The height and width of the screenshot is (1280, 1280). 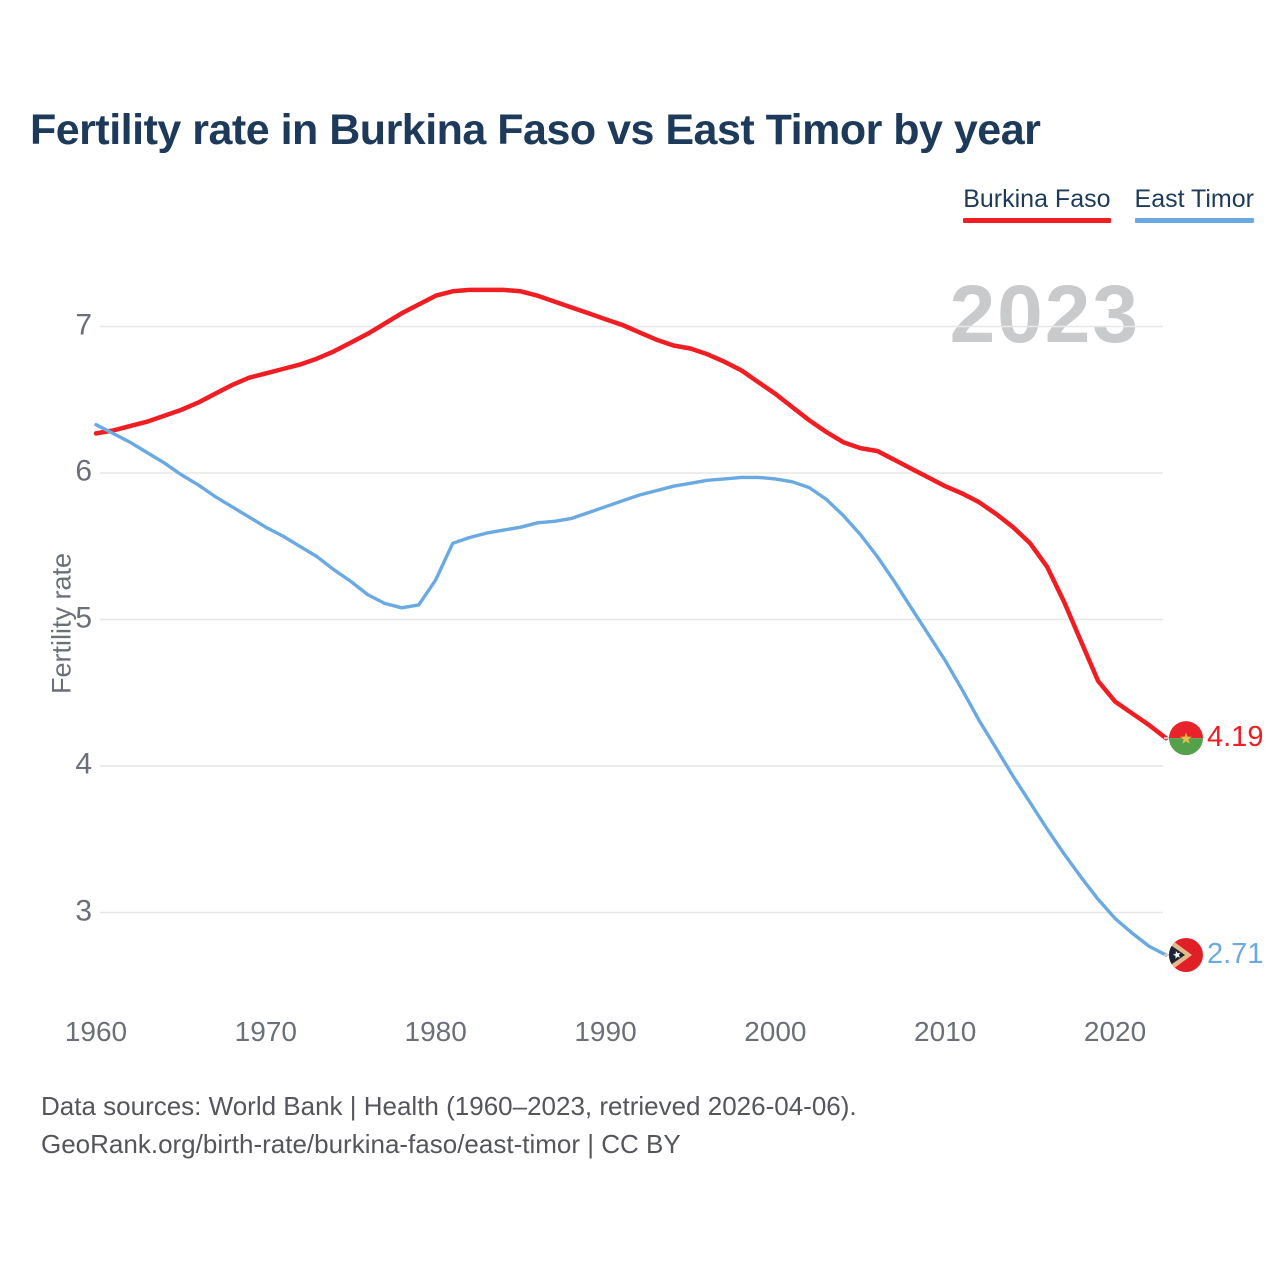 What do you see at coordinates (605, 1031) in the screenshot?
I see `x-tick-label: 1990` at bounding box center [605, 1031].